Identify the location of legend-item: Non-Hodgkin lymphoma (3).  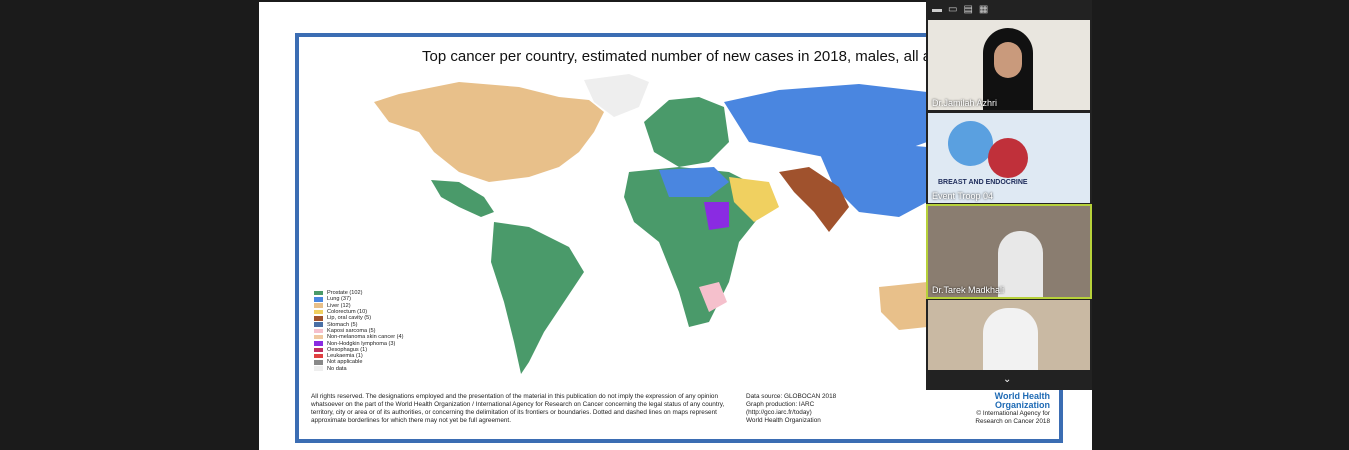
(358, 343).